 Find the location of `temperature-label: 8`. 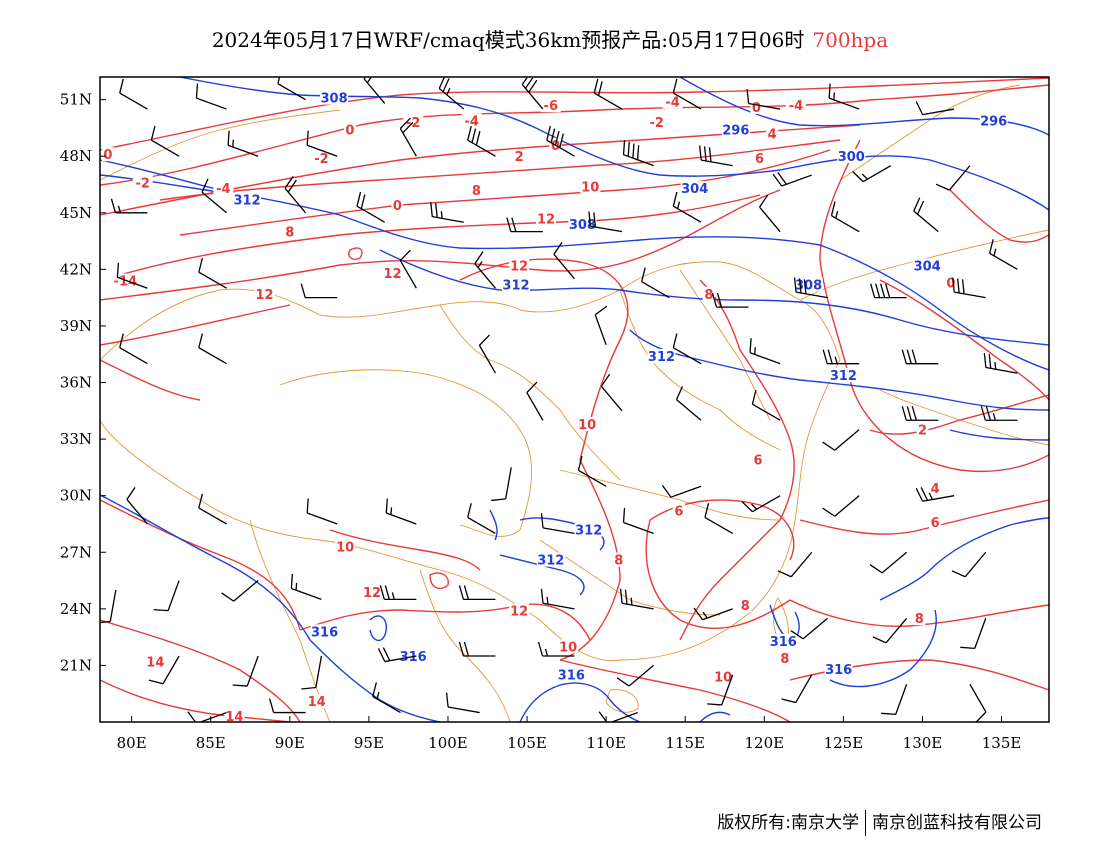

temperature-label: 8 is located at coordinates (618, 561).